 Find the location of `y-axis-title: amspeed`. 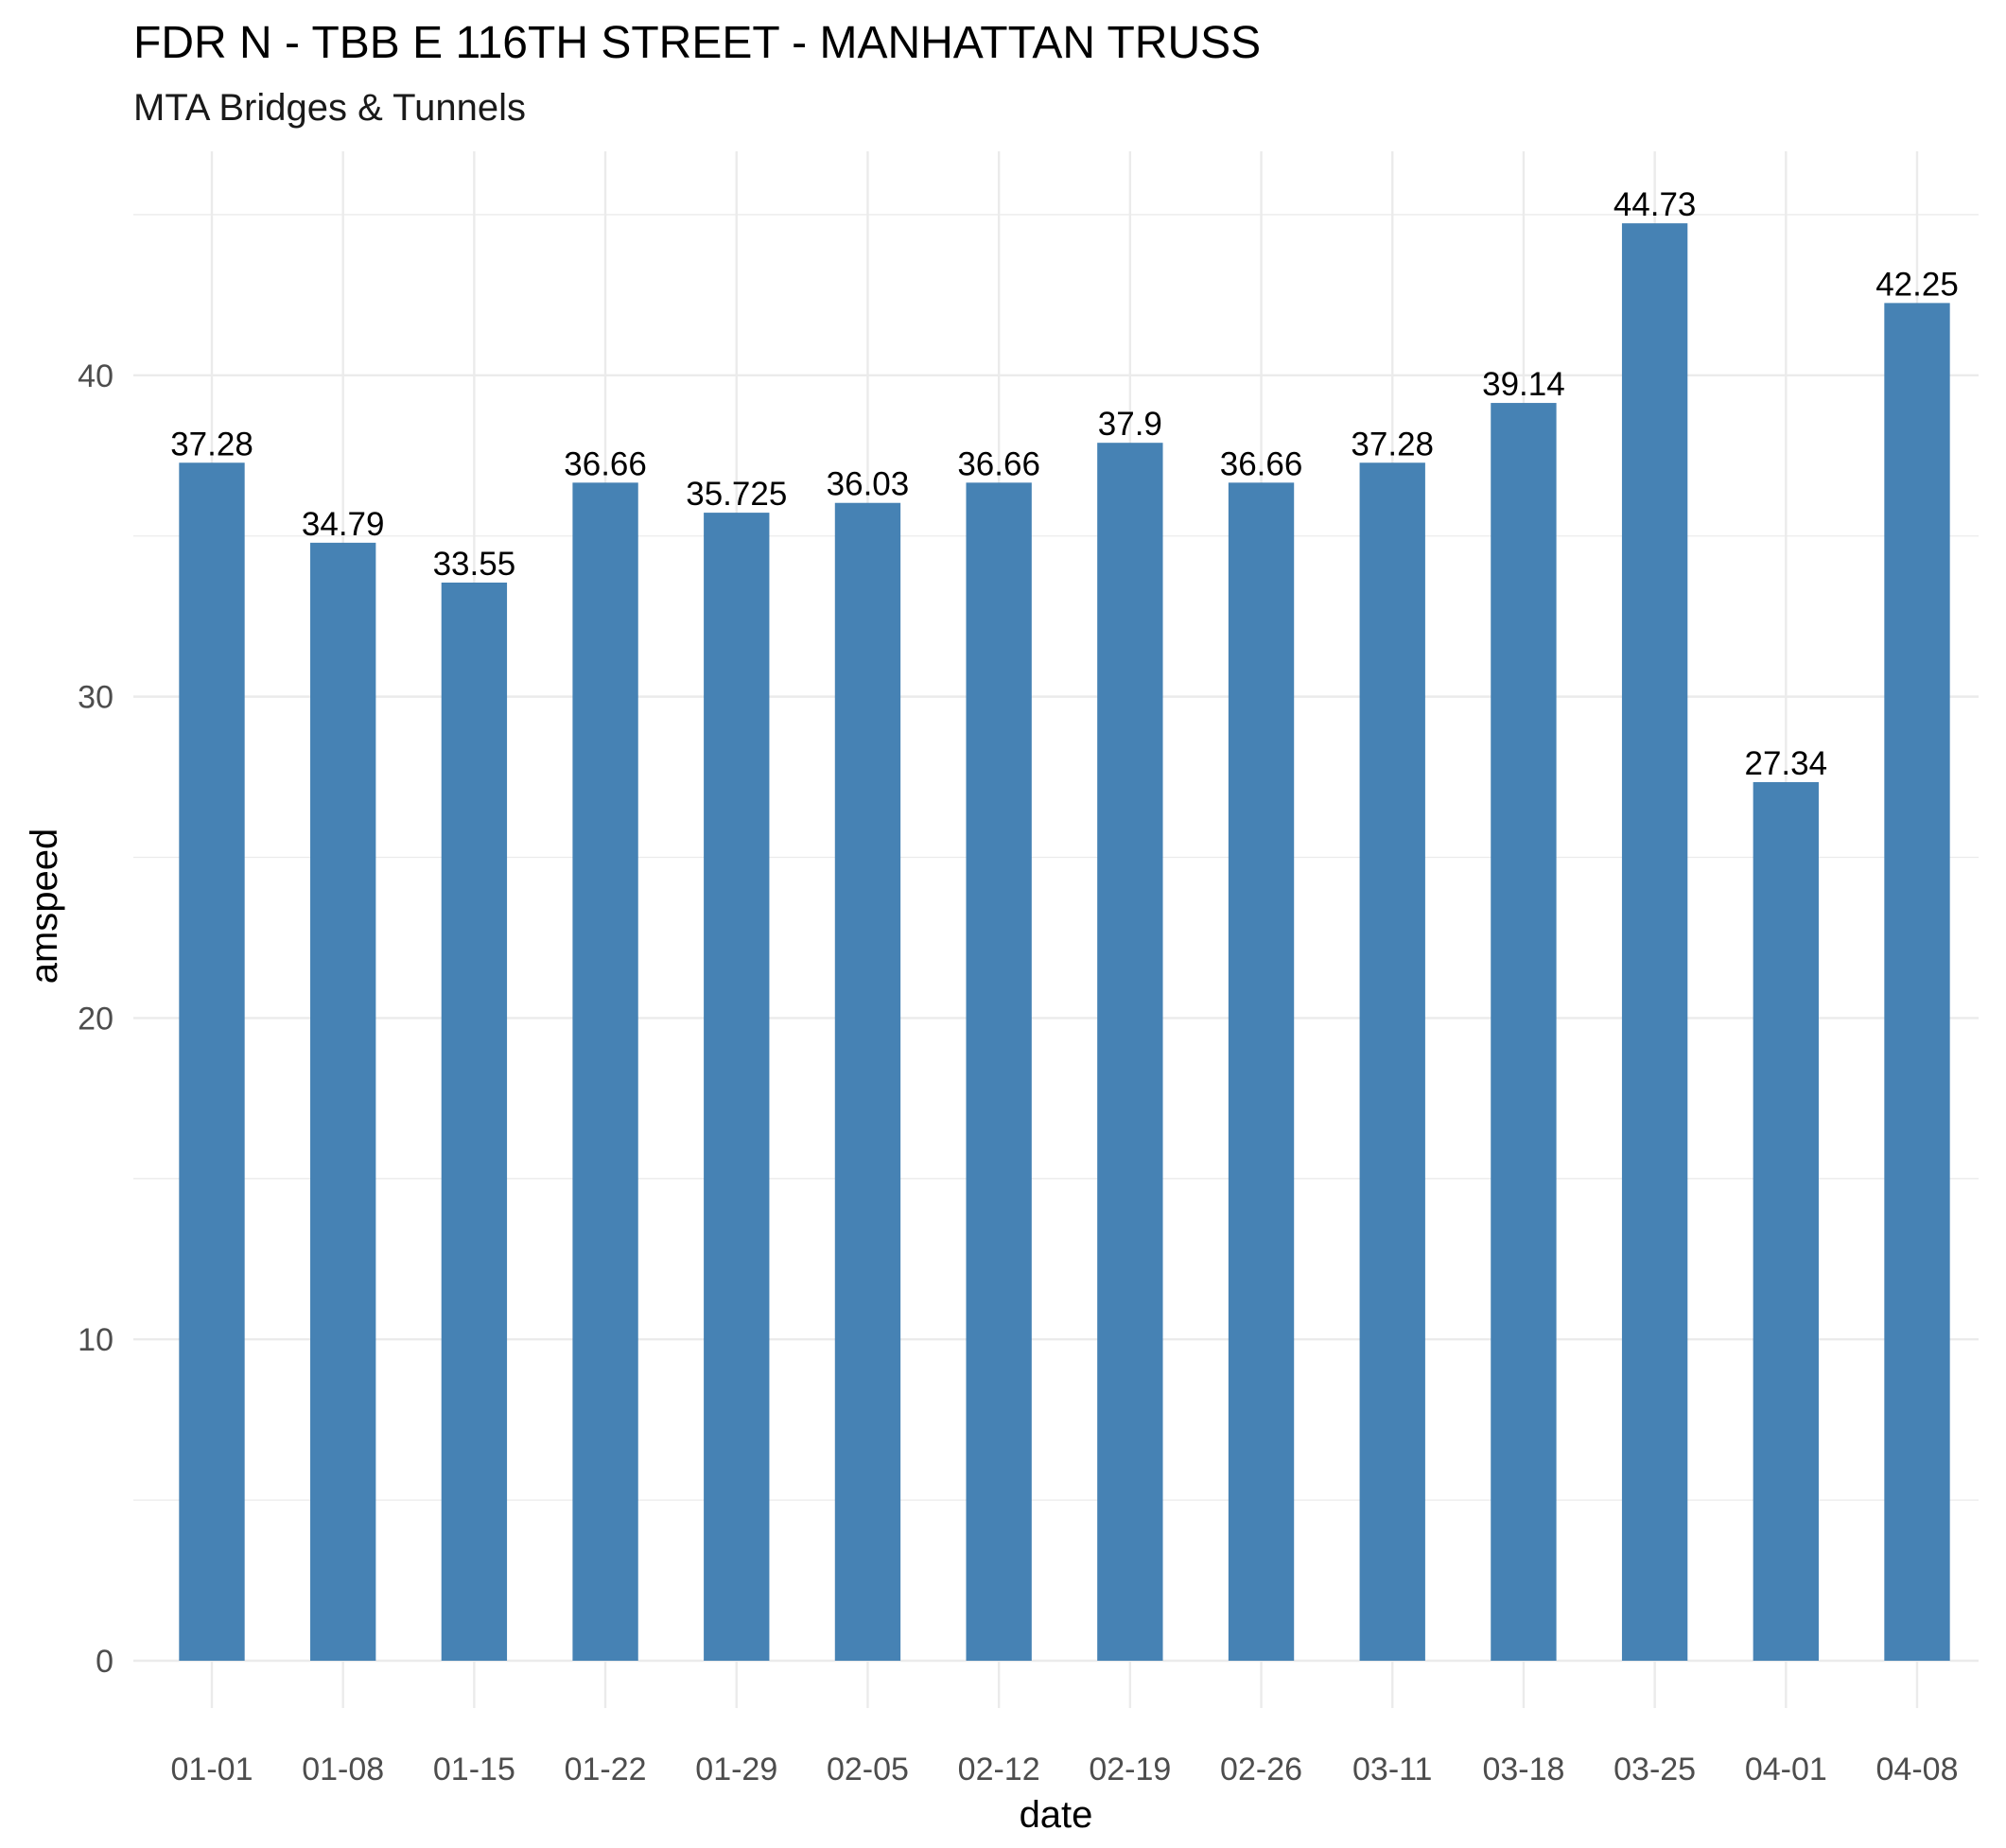

y-axis-title: amspeed is located at coordinates (44, 906).